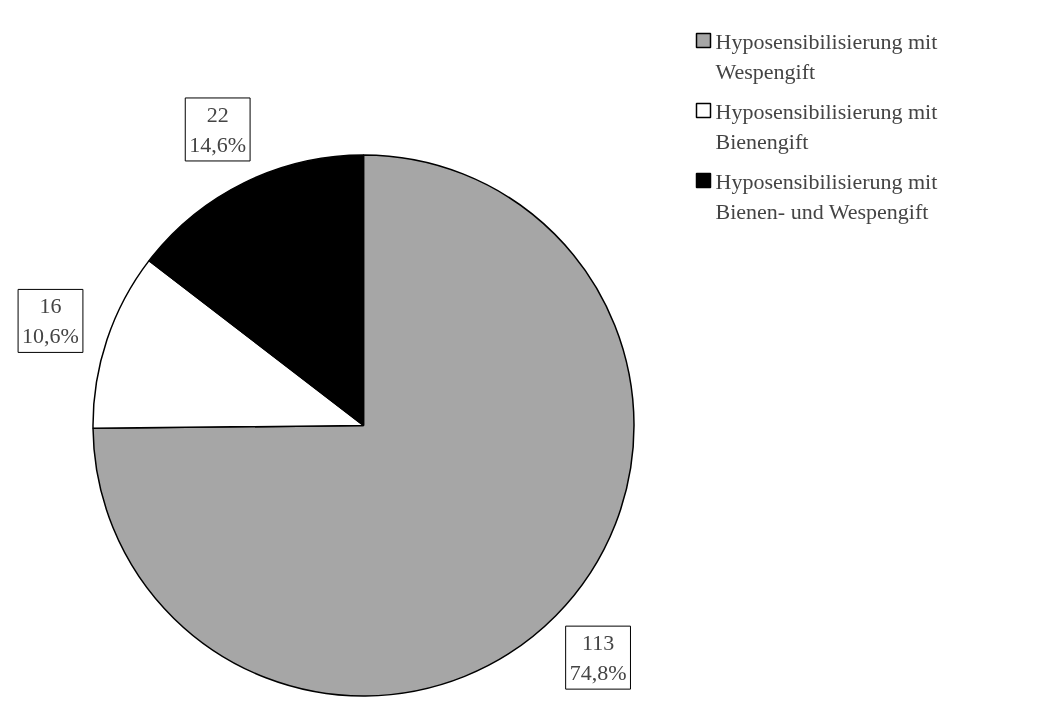 The image size is (1055, 709). What do you see at coordinates (50, 321) in the screenshot?
I see `data-label: 16 10,6%` at bounding box center [50, 321].